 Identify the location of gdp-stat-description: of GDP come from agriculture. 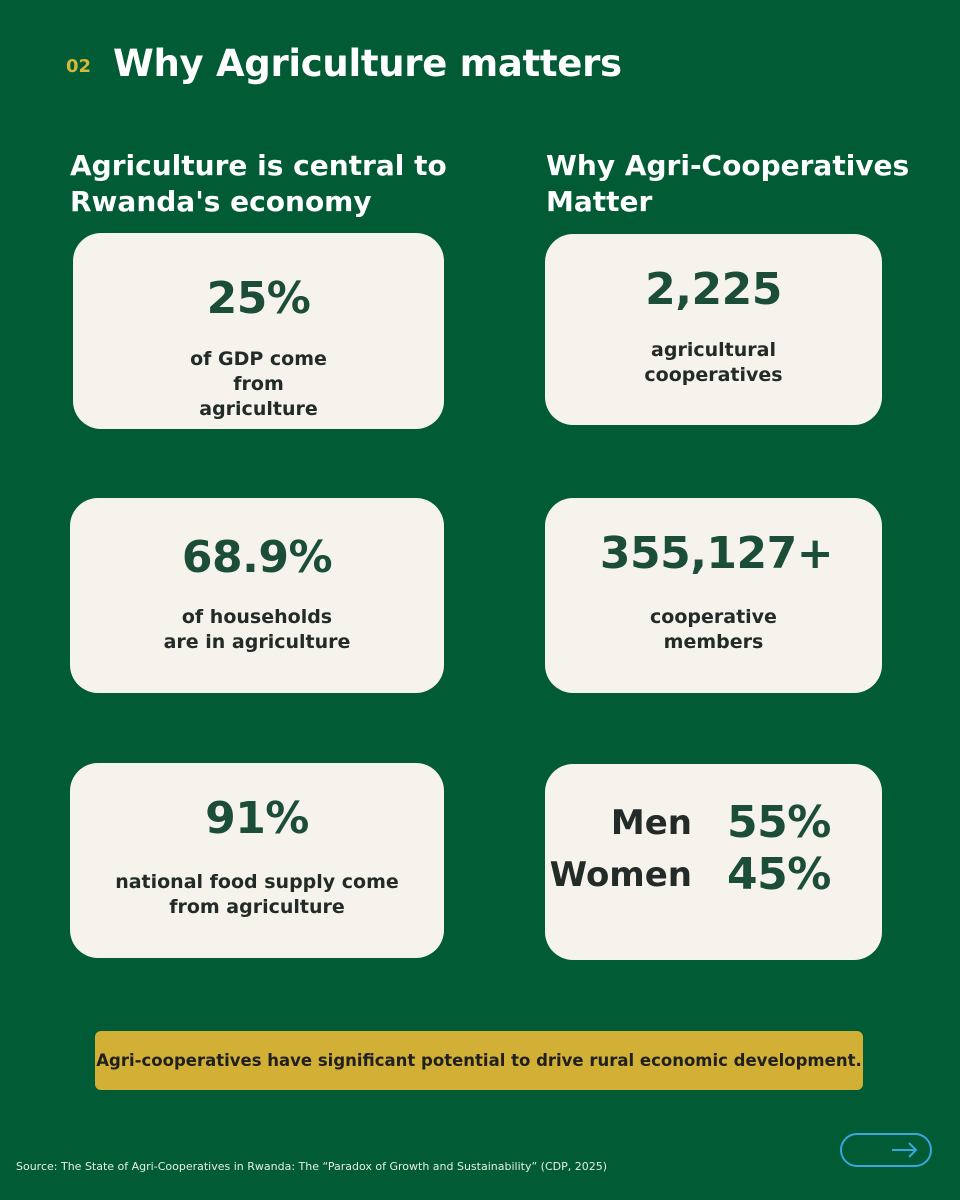
(258, 384).